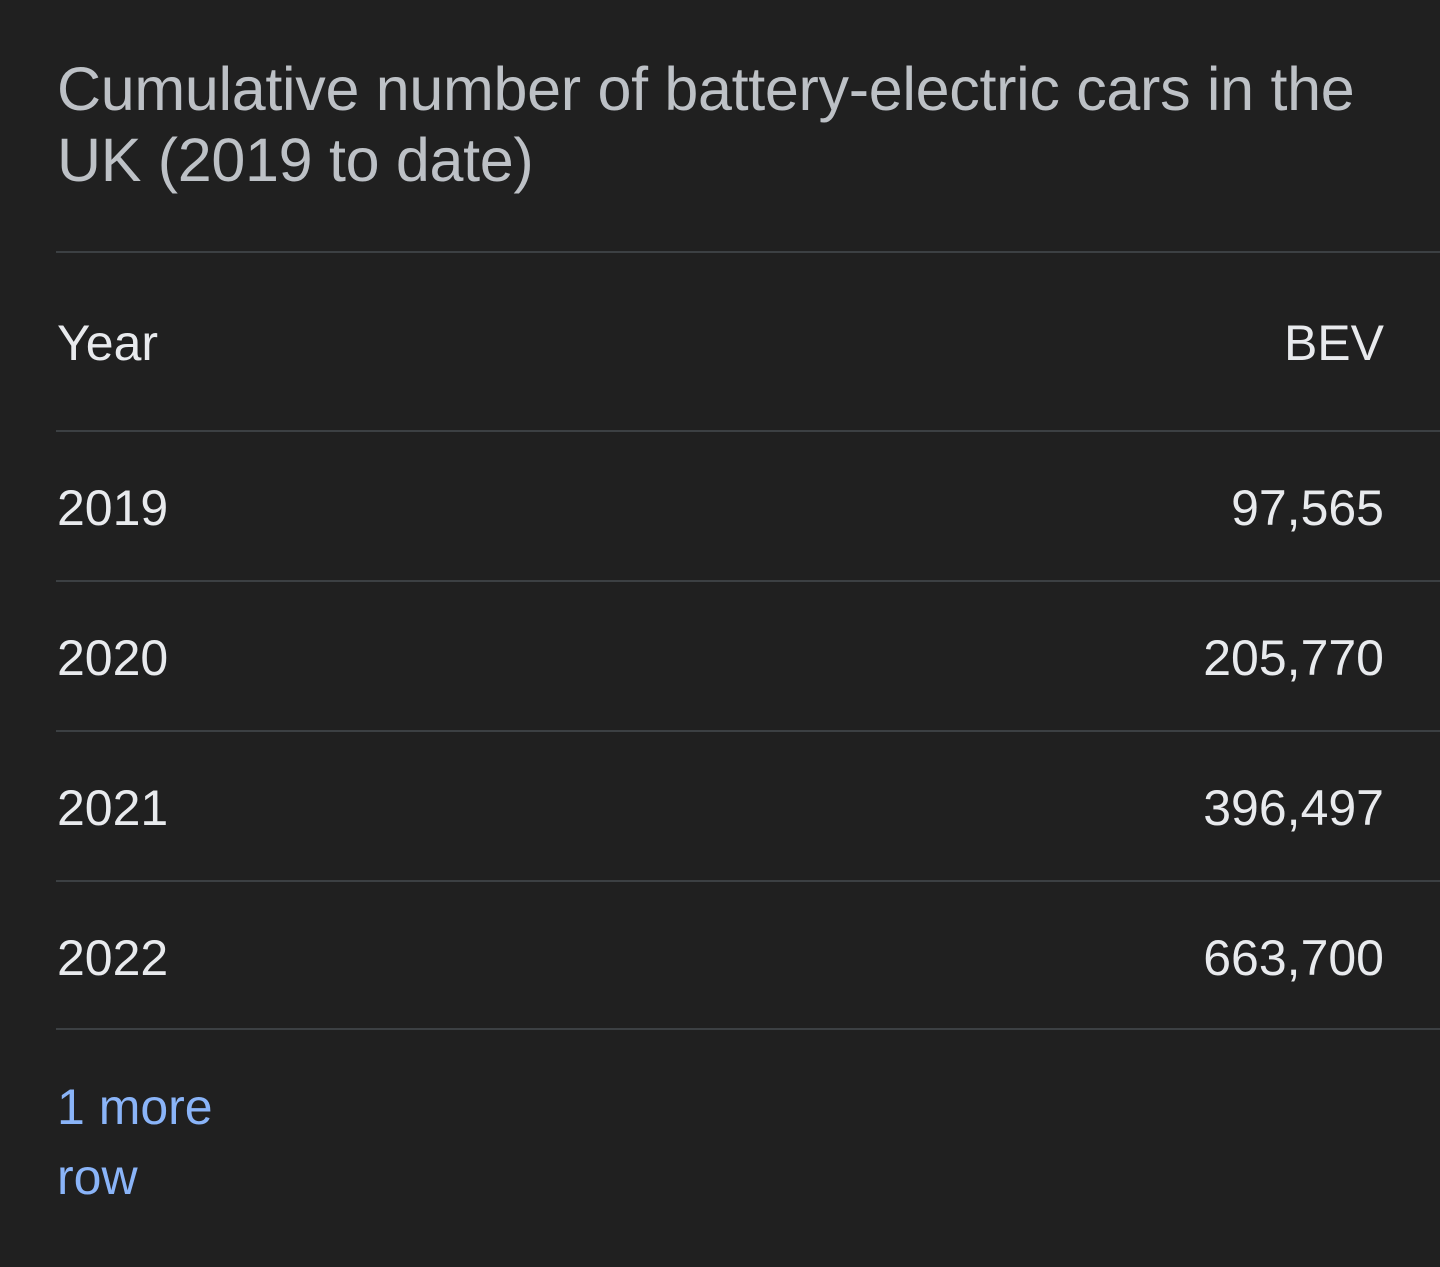  I want to click on table-row: 2022 663,700, so click(748, 955).